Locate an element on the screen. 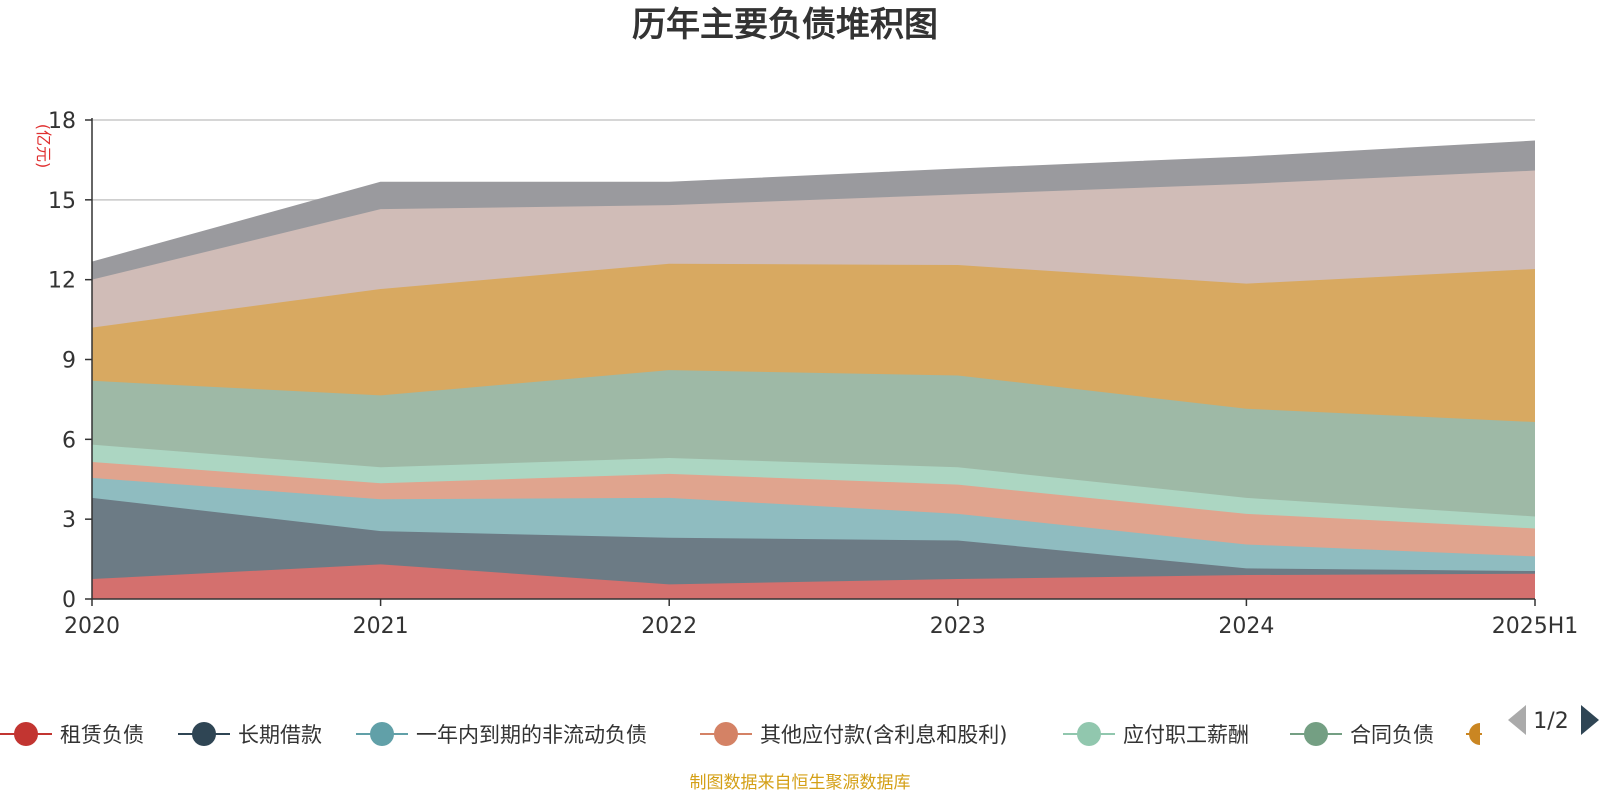  y-tick-label: 12 is located at coordinates (62, 281).